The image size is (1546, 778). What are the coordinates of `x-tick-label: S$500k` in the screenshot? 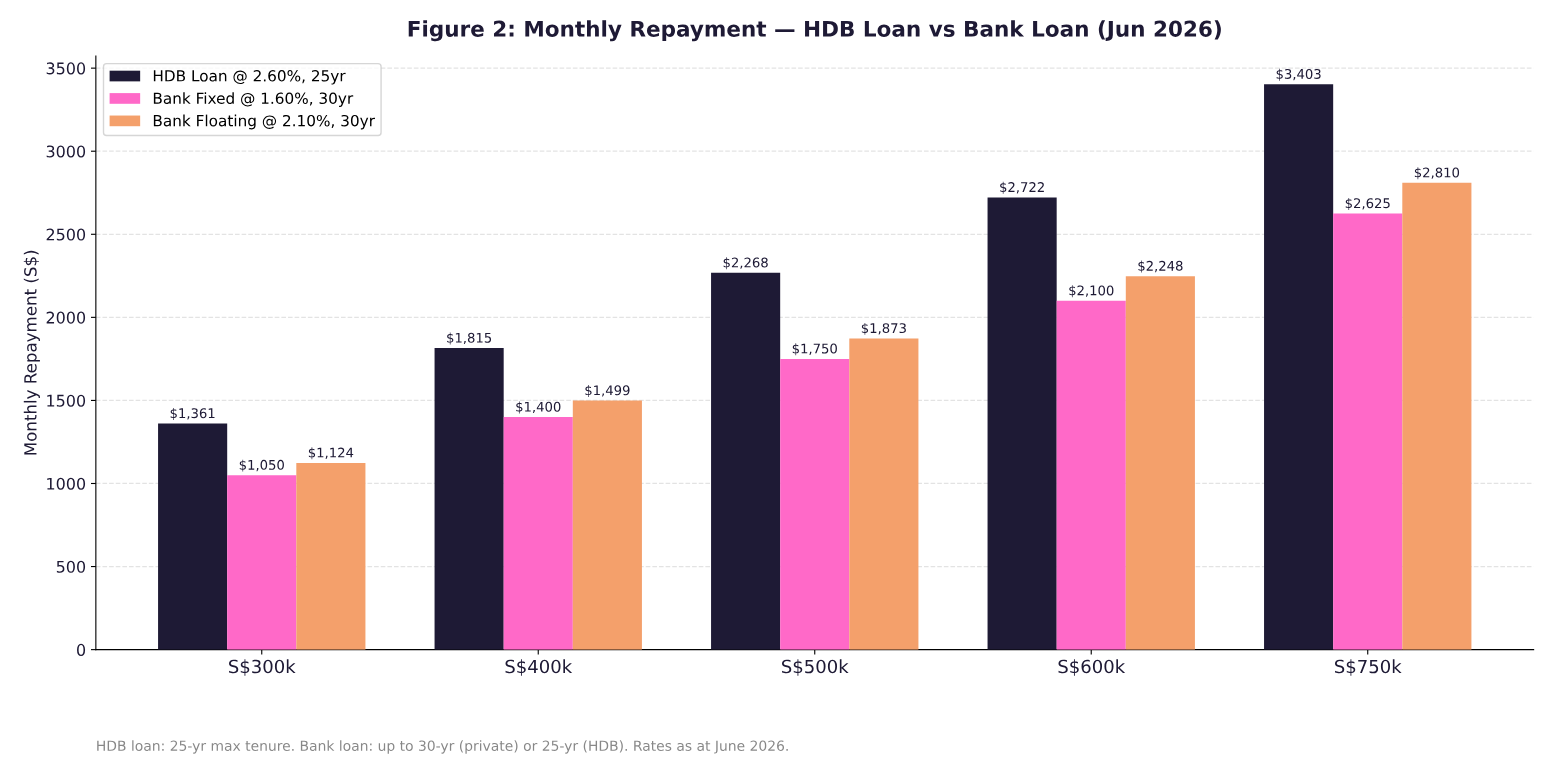 It's located at (815, 667).